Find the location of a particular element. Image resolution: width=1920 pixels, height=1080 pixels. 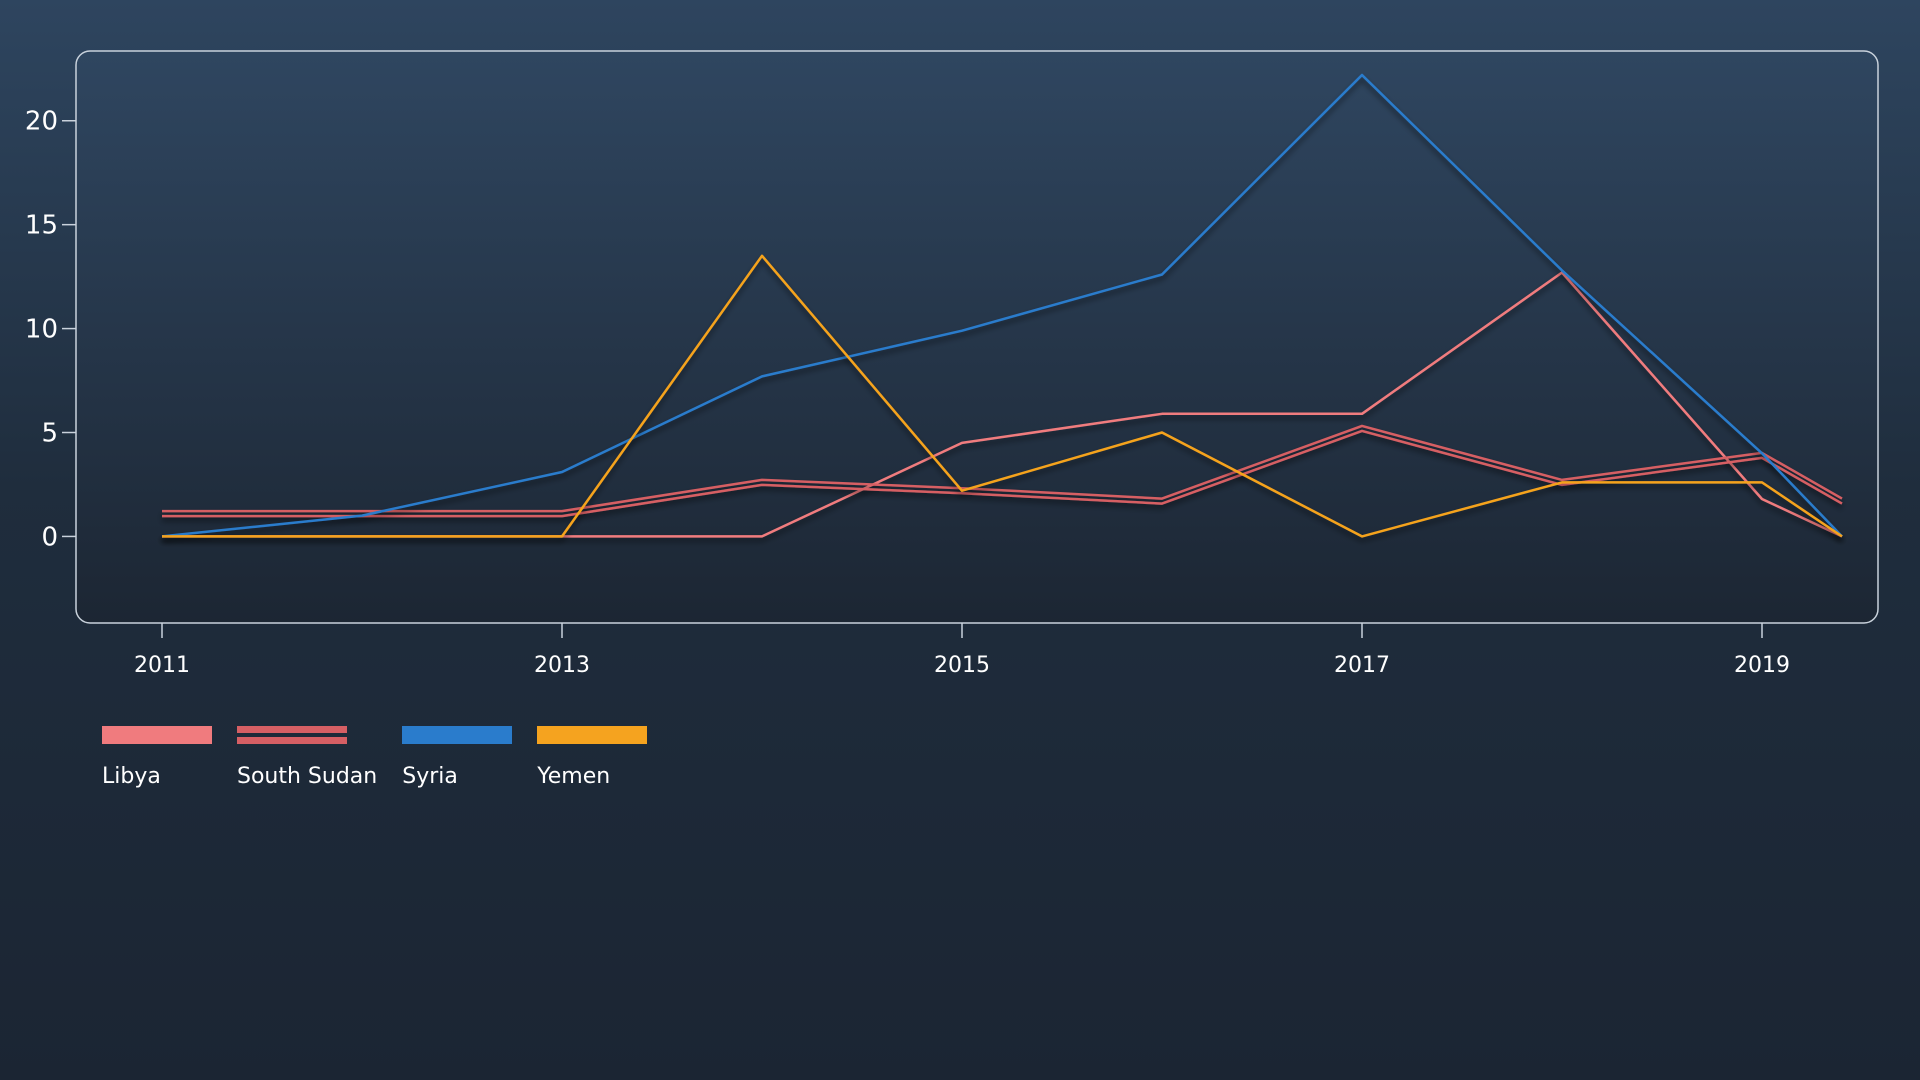

x-axis: 2011 2013 2015 2017 2019 is located at coordinates (962, 650).